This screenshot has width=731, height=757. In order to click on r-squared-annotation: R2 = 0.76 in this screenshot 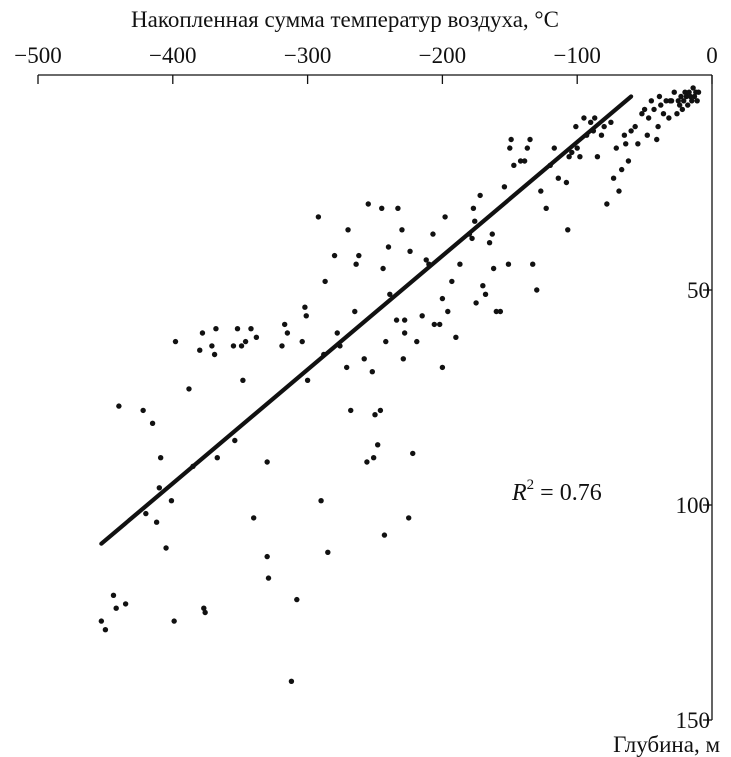, I will do `click(556, 491)`.